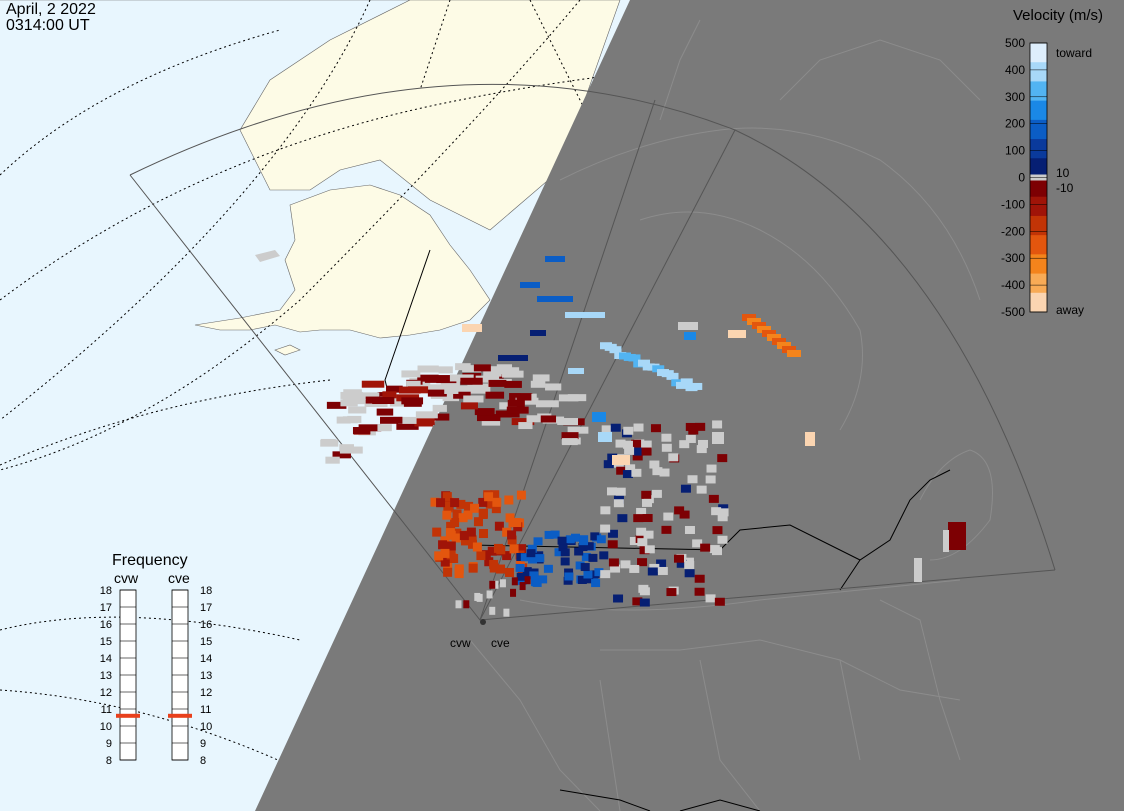 This screenshot has width=1124, height=811. I want to click on frequency-tick-left: 12, so click(106, 693).